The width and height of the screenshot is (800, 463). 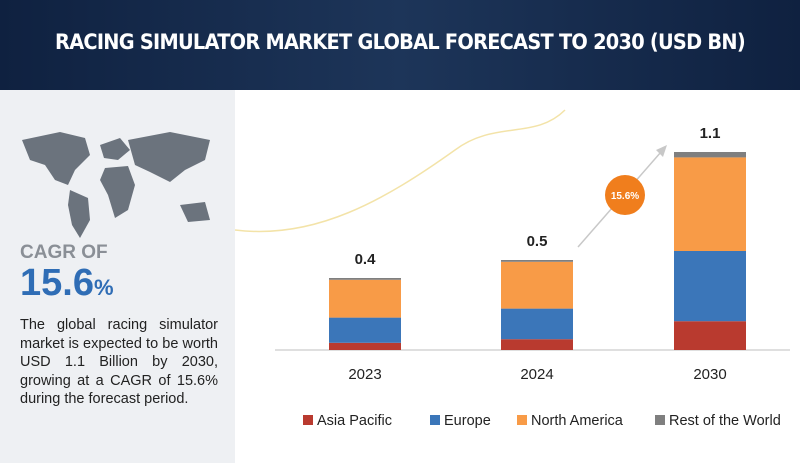 What do you see at coordinates (467, 421) in the screenshot?
I see `legend-label: Europe` at bounding box center [467, 421].